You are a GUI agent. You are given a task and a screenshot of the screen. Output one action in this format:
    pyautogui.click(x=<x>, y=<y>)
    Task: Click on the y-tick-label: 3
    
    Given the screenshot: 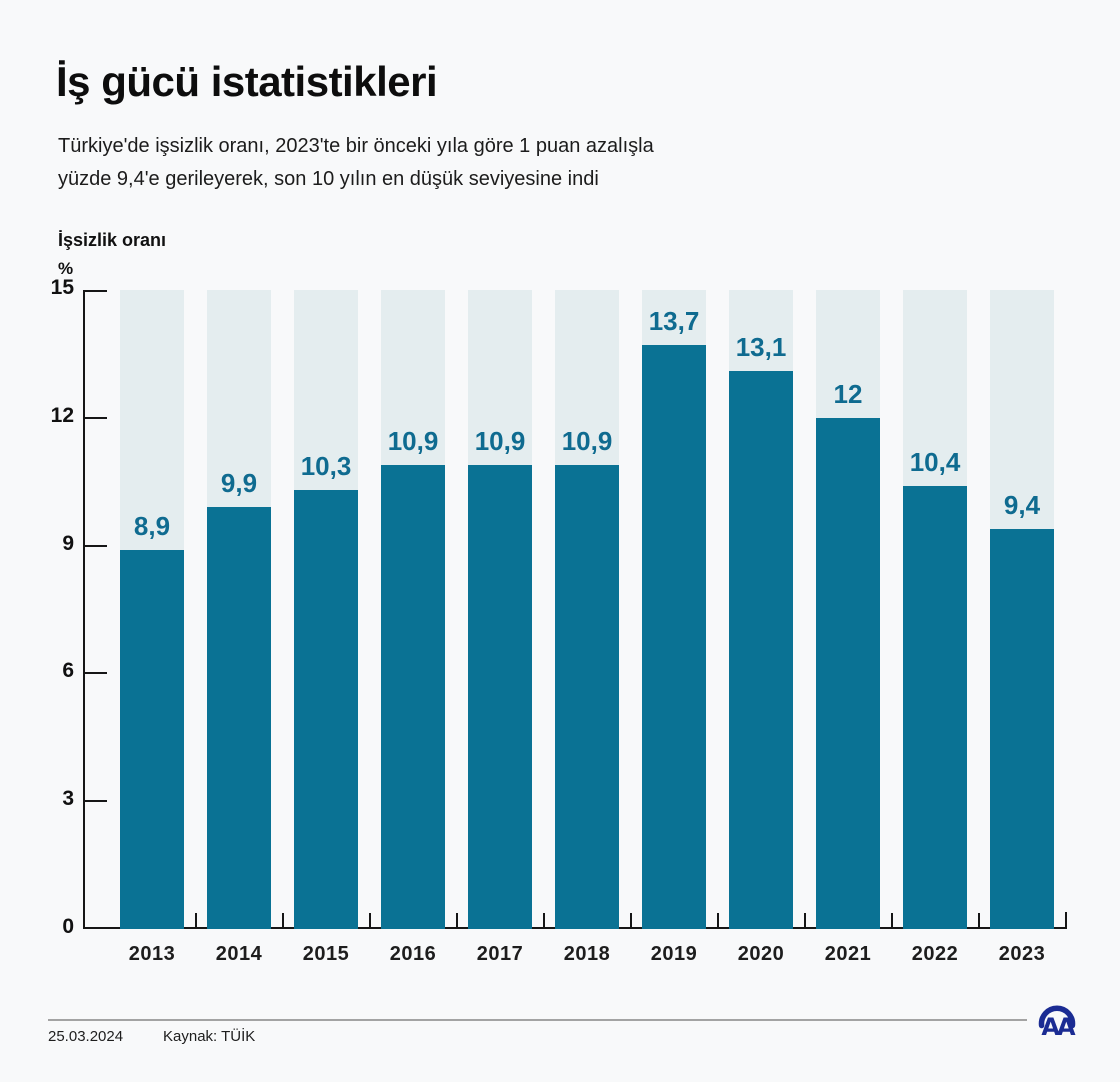 What is the action you would take?
    pyautogui.click(x=68, y=799)
    